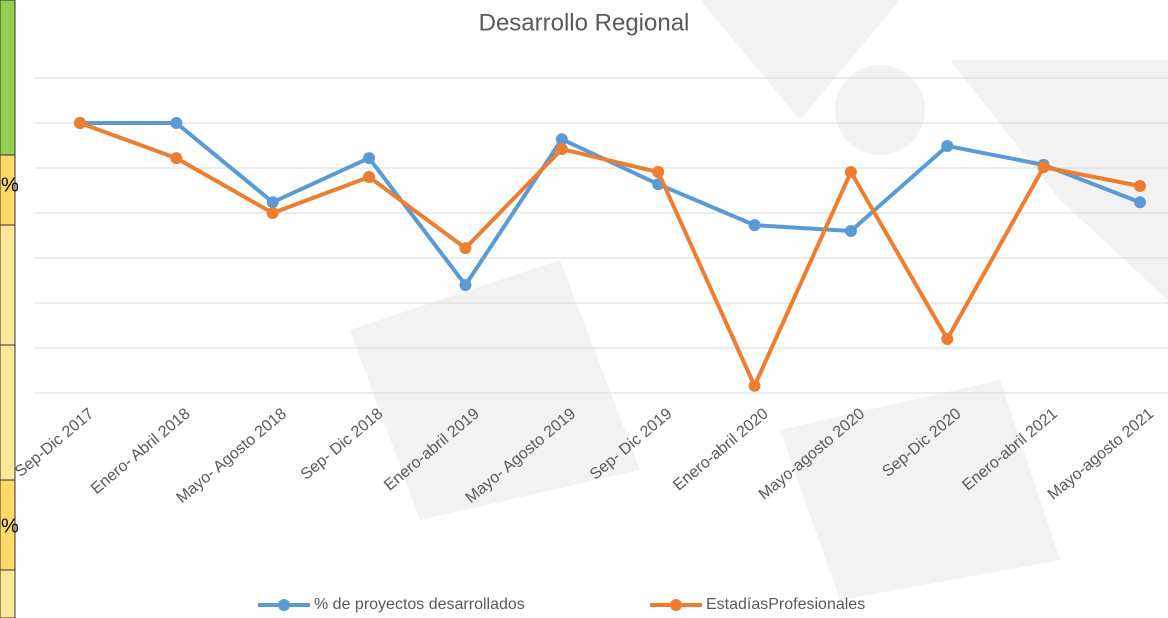 Image resolution: width=1168 pixels, height=618 pixels. I want to click on x-tick-label: Enero- Abril 2018, so click(141, 451).